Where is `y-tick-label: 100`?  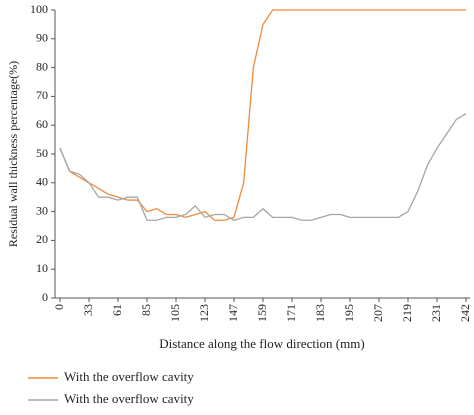
y-tick-label: 100 is located at coordinates (39, 9).